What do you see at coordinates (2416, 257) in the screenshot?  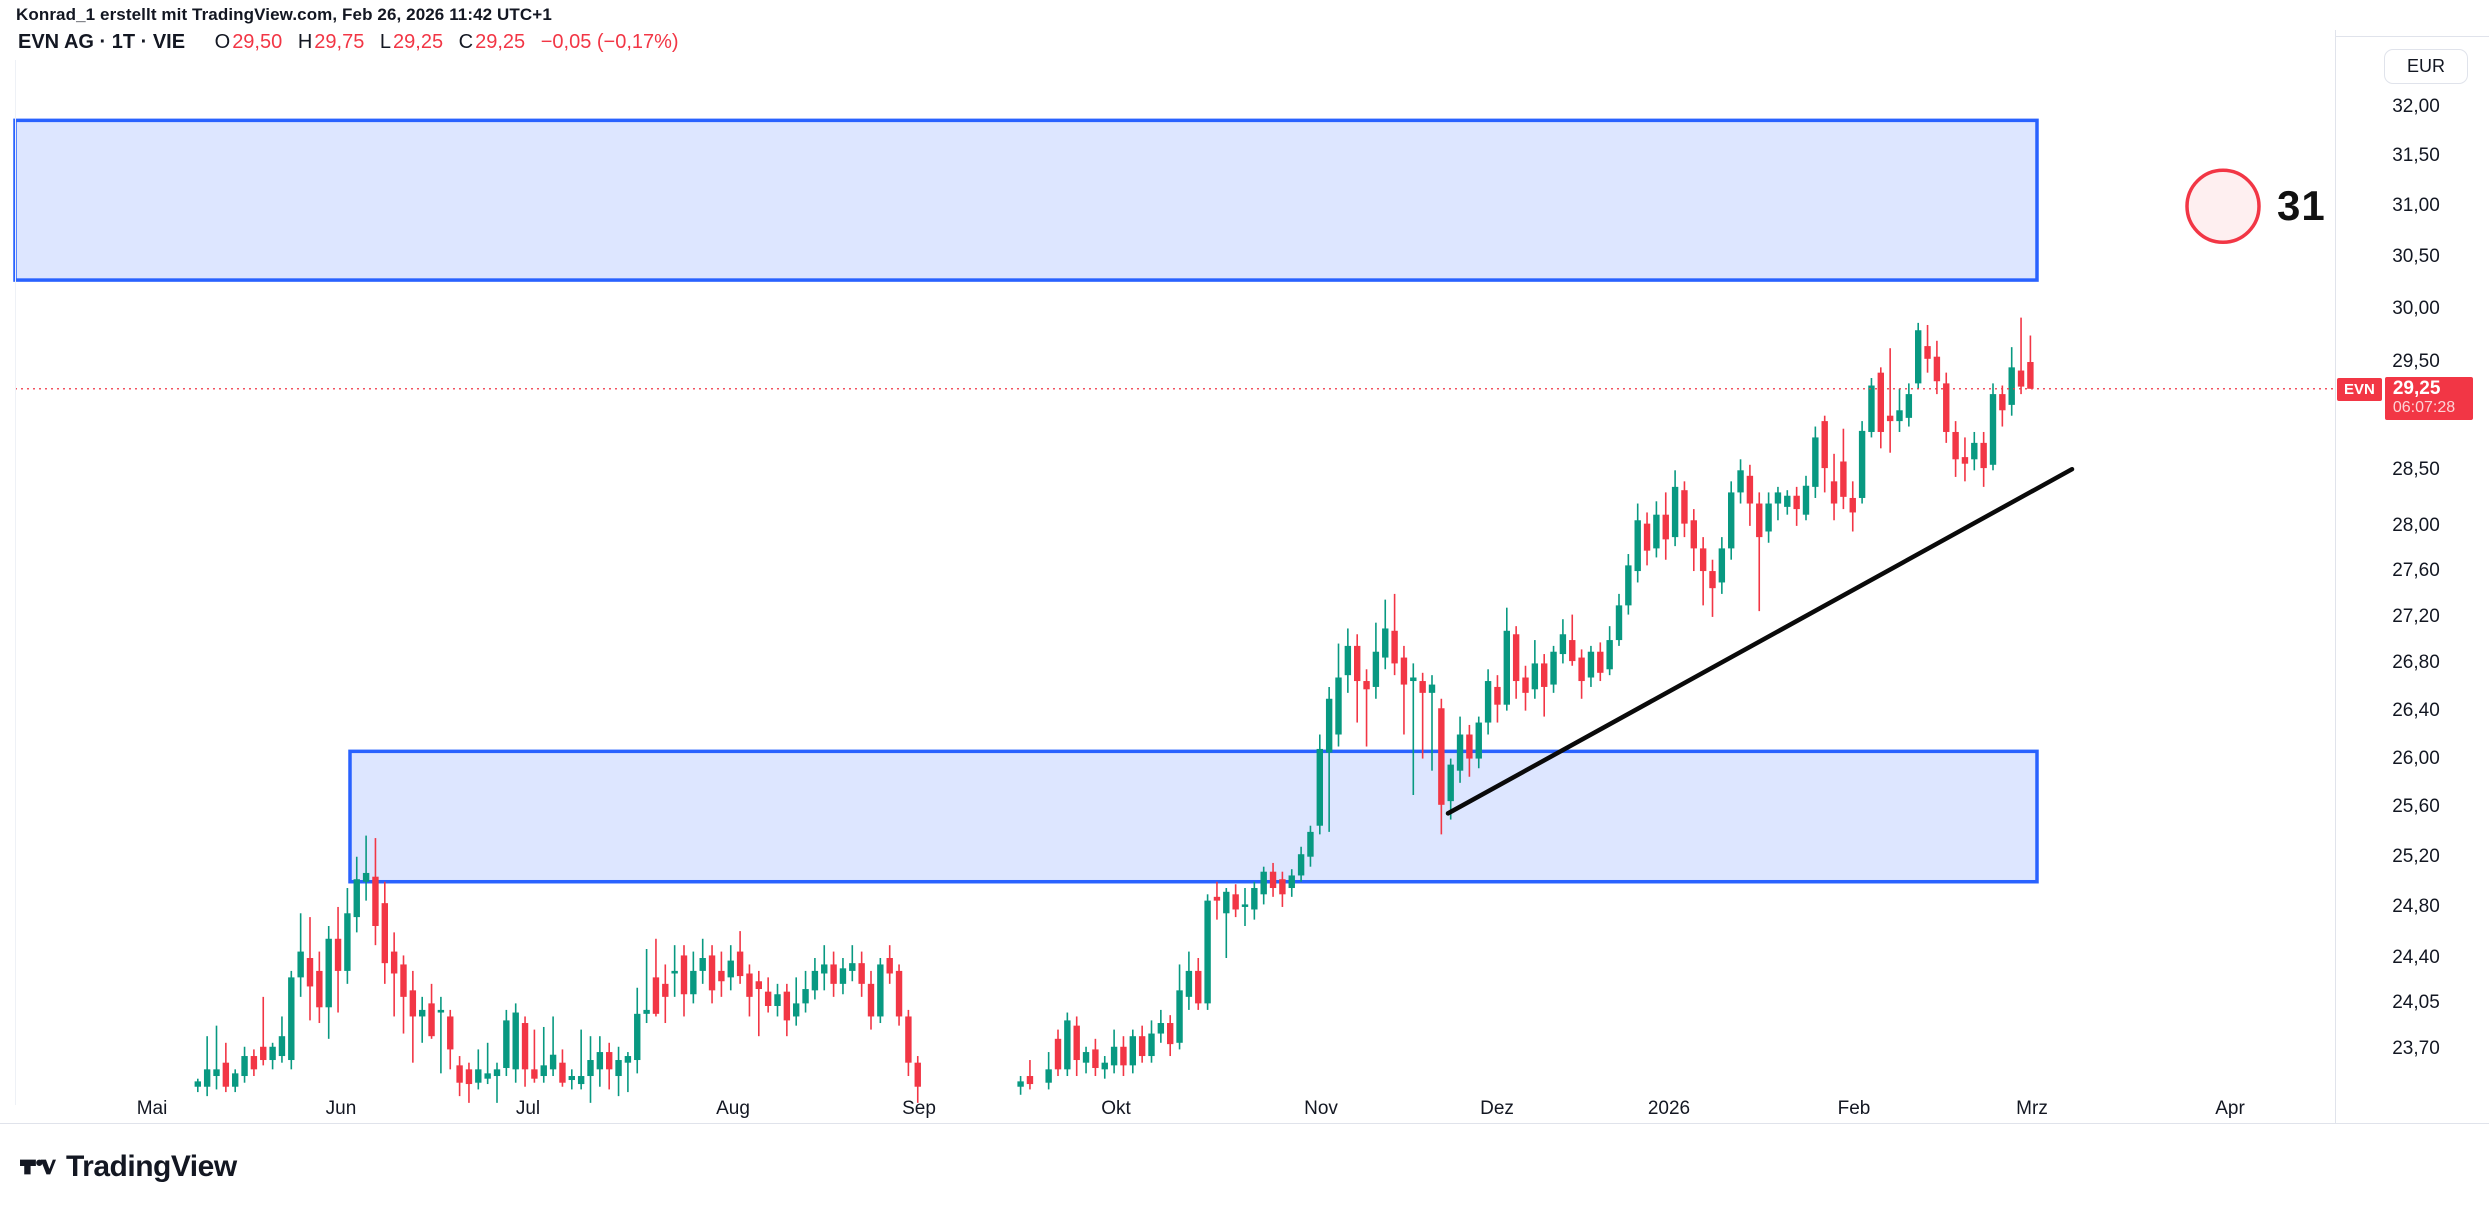 I see `price-tick-30.5: 30,50` at bounding box center [2416, 257].